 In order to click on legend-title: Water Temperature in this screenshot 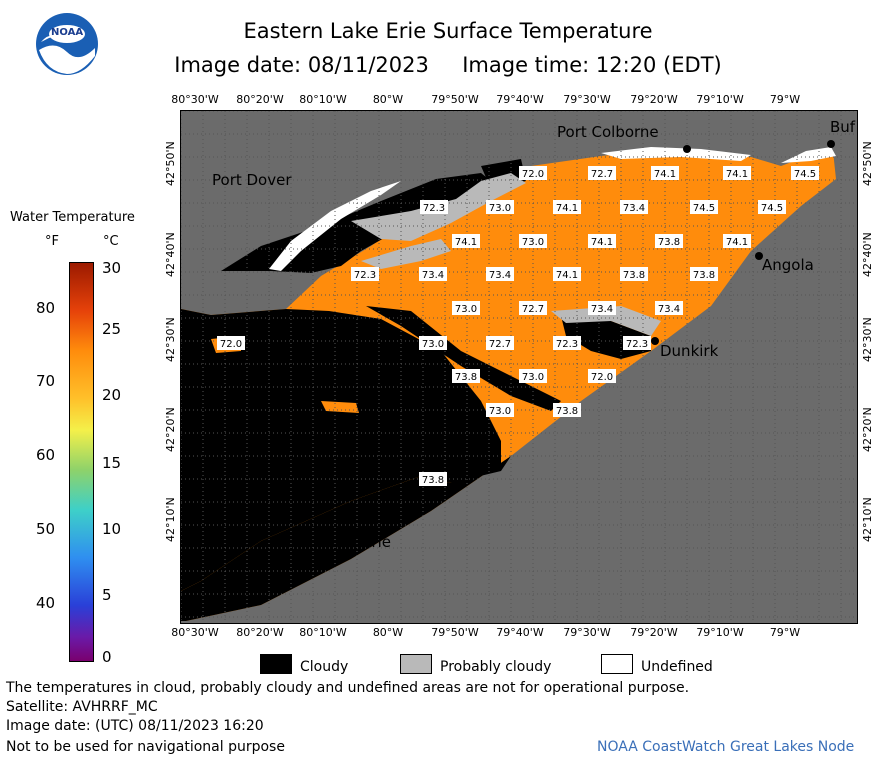, I will do `click(72, 217)`.